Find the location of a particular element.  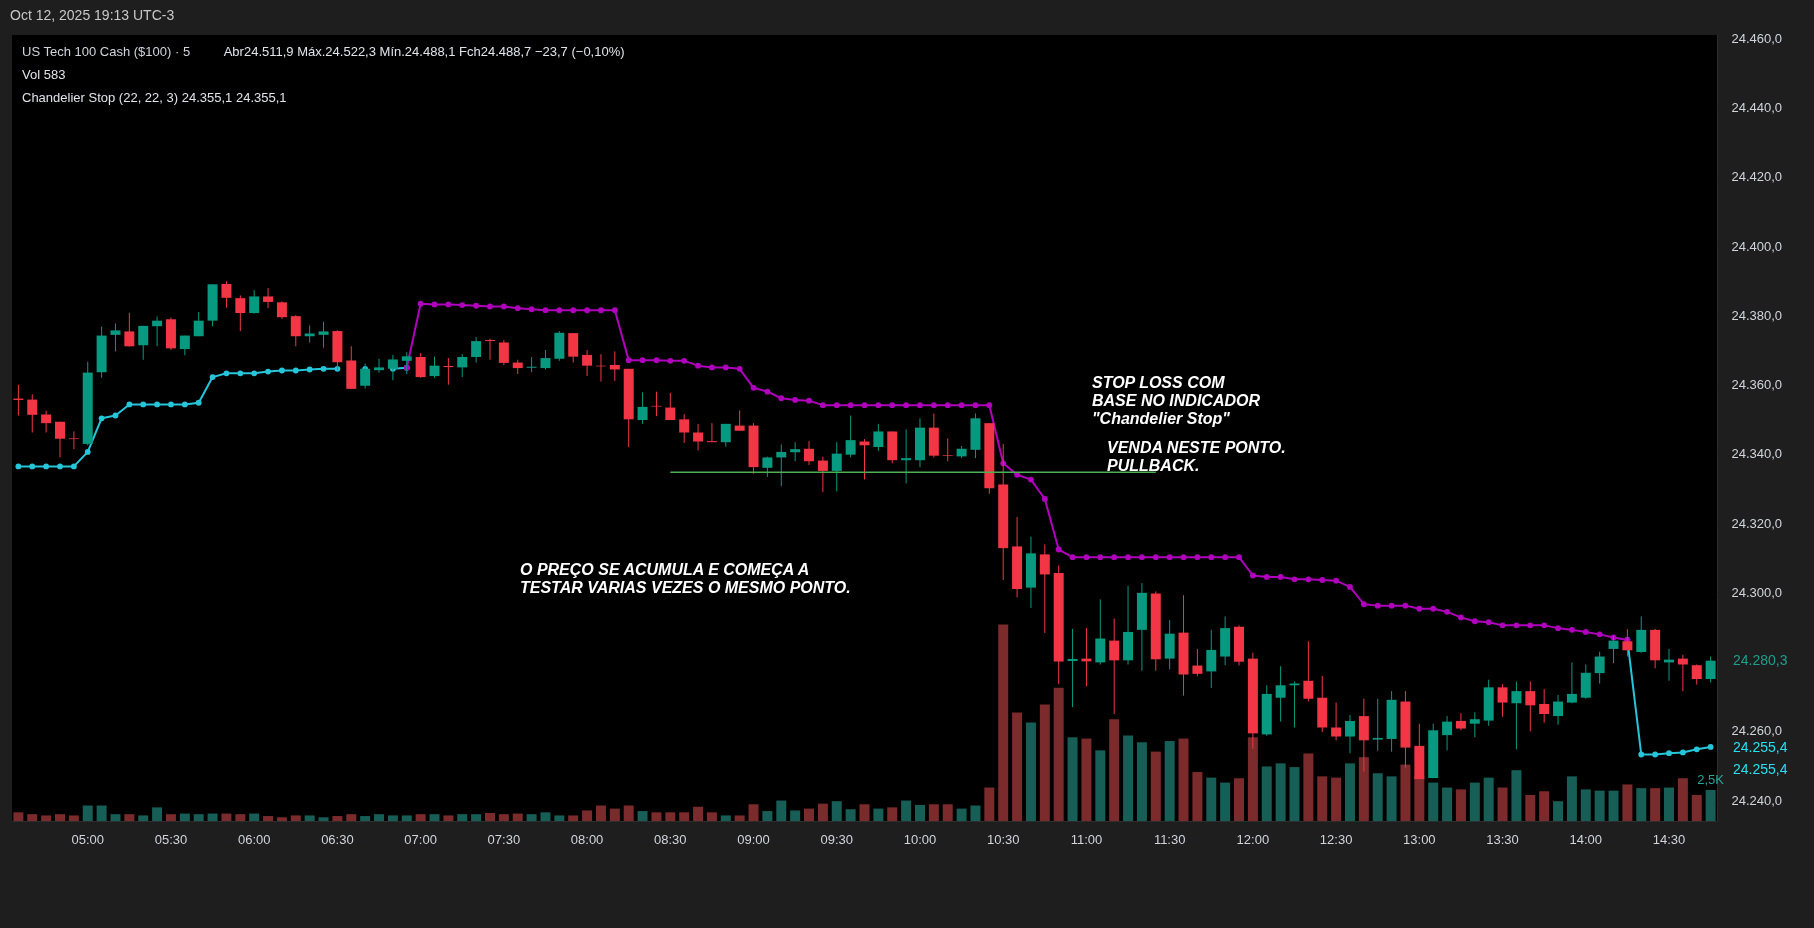

y-tick-label: 24.360,0 is located at coordinates (1757, 385).